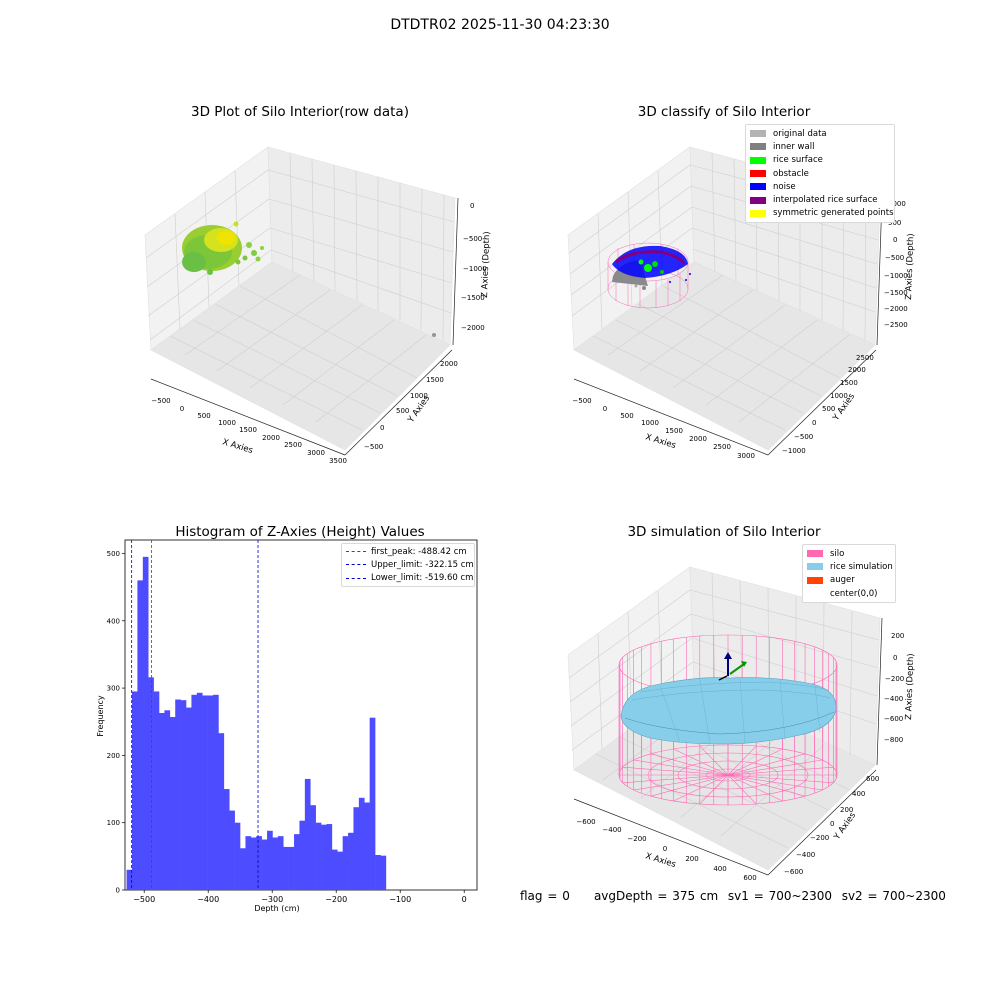 The height and width of the screenshot is (1000, 1000). I want to click on p2-ztick-1: 500, so click(894, 223).